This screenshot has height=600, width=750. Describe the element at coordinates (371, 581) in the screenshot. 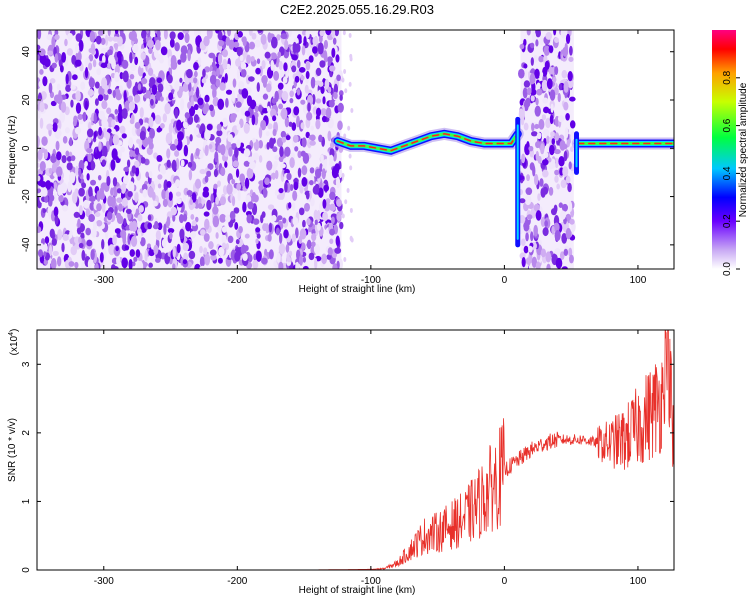

I see `snr-x-tick-label: -100` at that location.